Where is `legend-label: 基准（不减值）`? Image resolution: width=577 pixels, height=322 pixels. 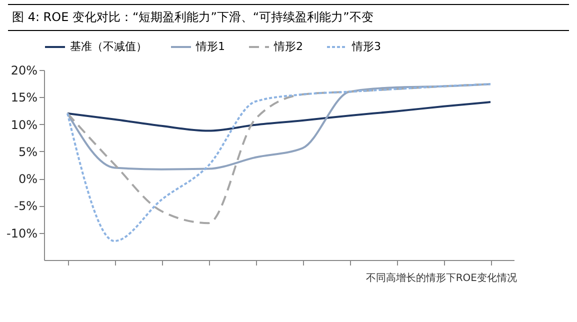
legend-label: 基准（不减值） is located at coordinates (108, 46).